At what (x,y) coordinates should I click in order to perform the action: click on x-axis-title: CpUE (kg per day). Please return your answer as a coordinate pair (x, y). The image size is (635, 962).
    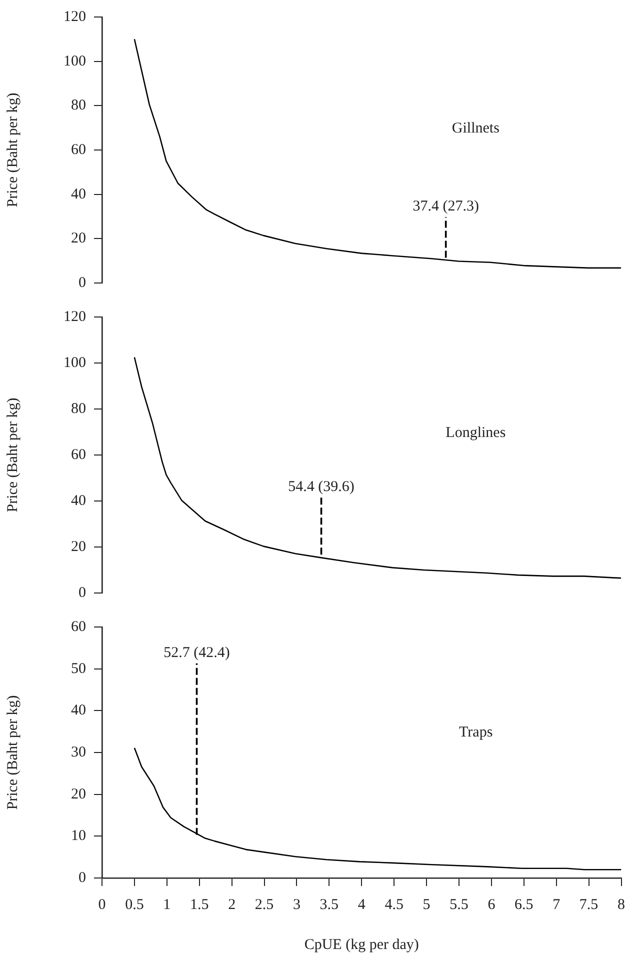
    Looking at the image, I should click on (361, 944).